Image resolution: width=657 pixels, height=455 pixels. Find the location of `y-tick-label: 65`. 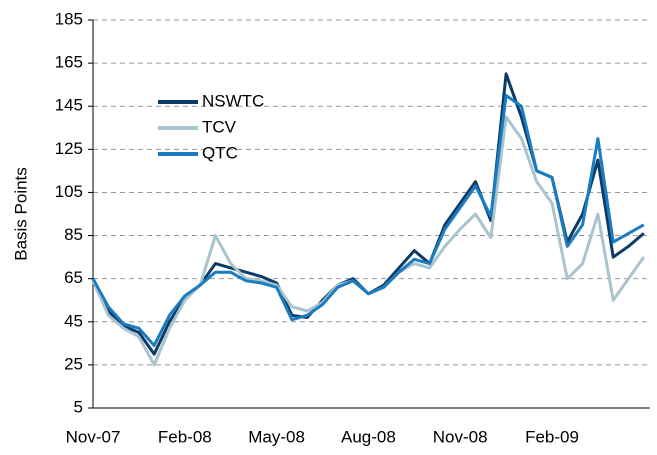

y-tick-label: 65 is located at coordinates (73, 277).